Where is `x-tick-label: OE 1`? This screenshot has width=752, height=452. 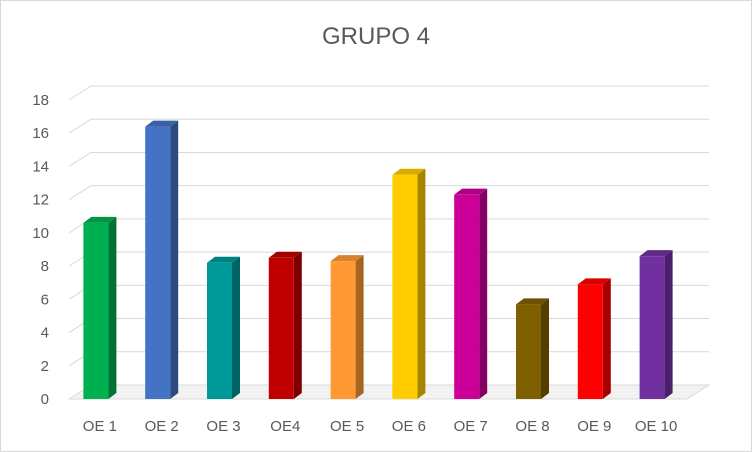 x-tick-label: OE 1 is located at coordinates (100, 426).